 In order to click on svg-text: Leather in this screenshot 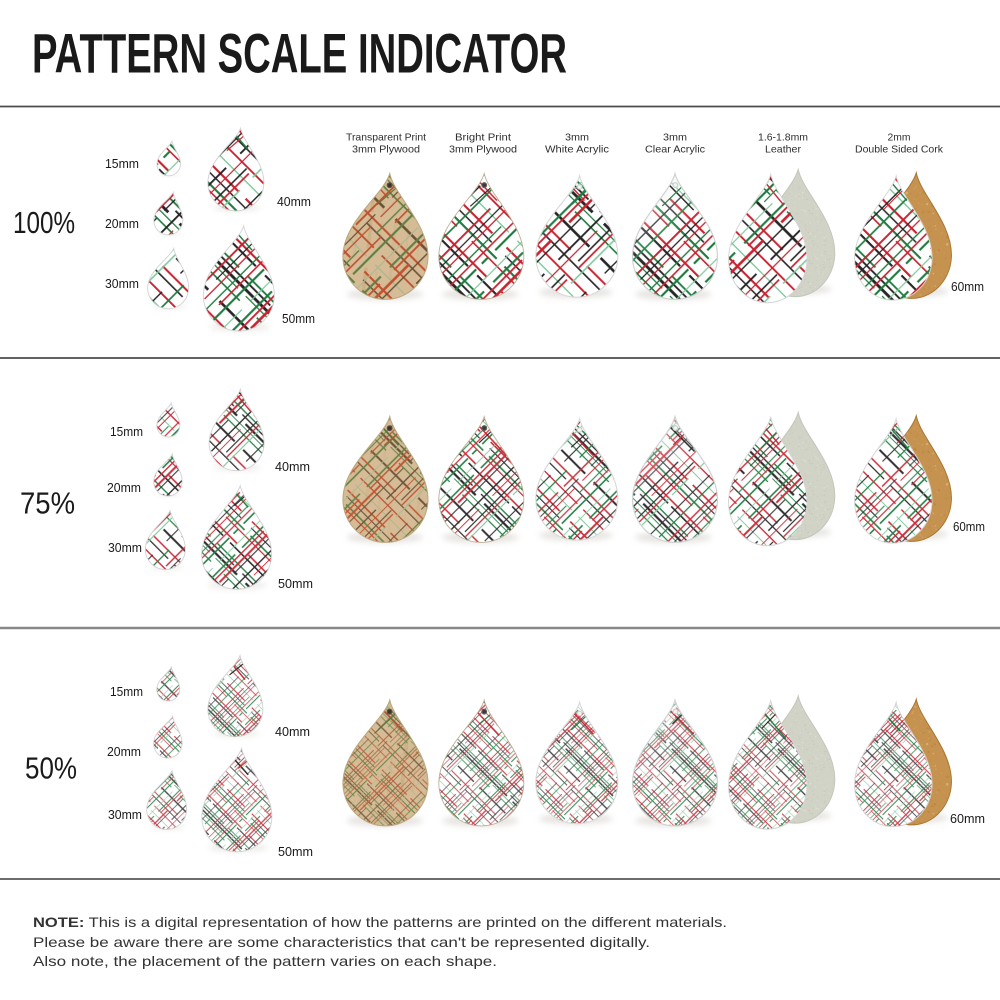, I will do `click(783, 150)`.